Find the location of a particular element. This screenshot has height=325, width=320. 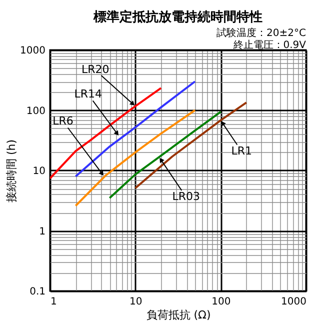

y-tick-label: 100 is located at coordinates (36, 111).